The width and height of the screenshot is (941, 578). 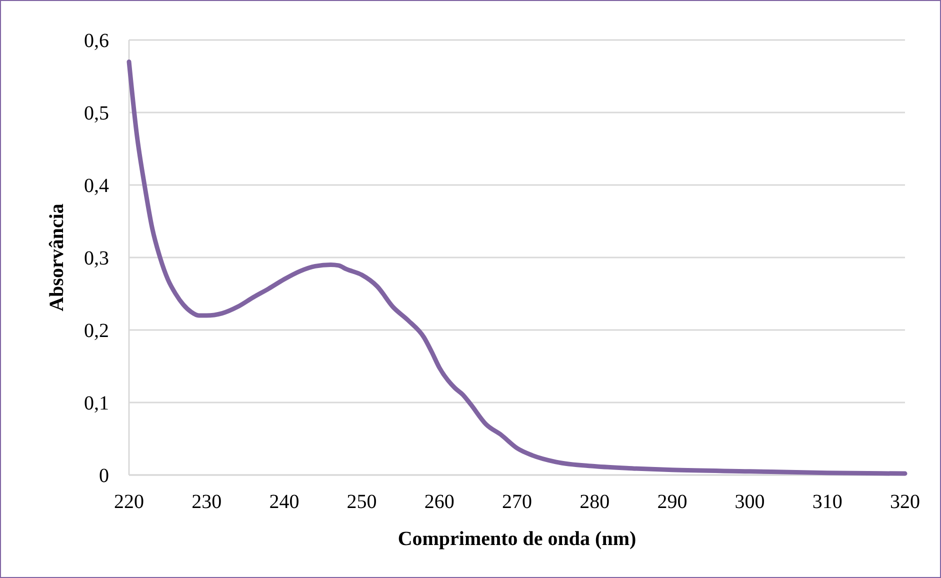 What do you see at coordinates (595, 502) in the screenshot?
I see `x-tick-label: 280` at bounding box center [595, 502].